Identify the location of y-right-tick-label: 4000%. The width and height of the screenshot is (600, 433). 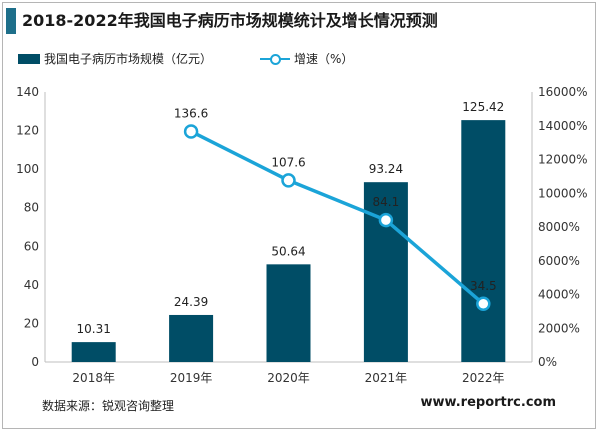
(559, 295).